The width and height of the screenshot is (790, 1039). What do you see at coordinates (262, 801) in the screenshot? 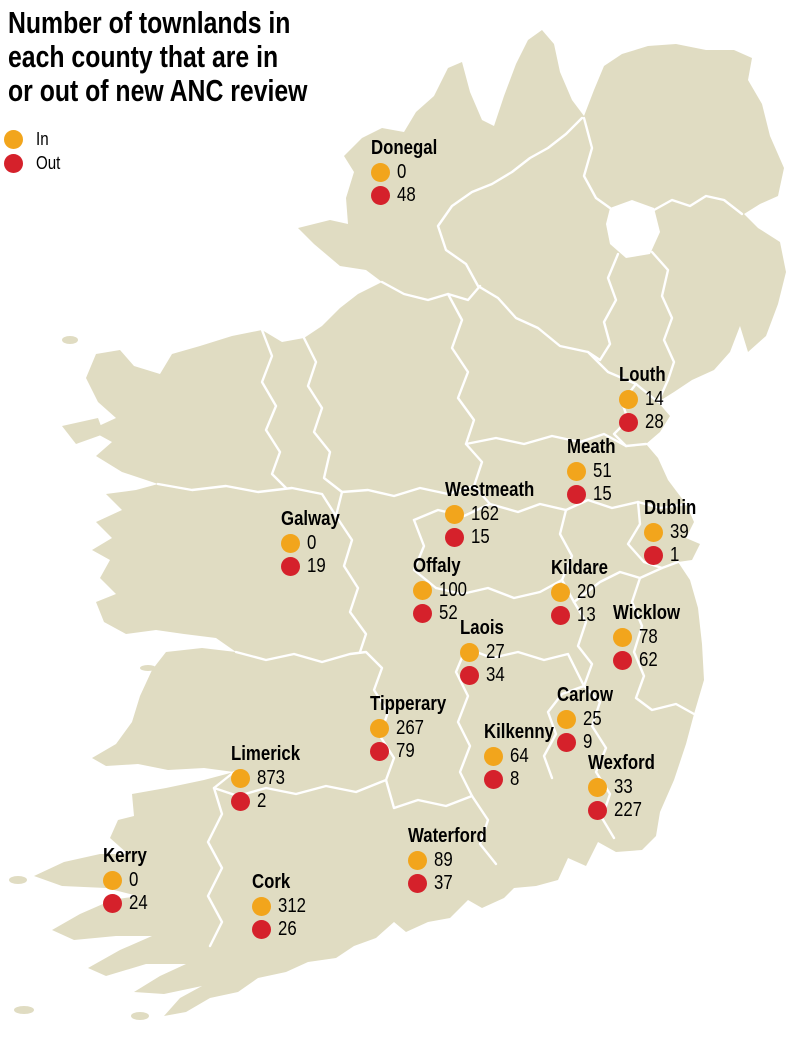
I see `county-out-value: 2` at bounding box center [262, 801].